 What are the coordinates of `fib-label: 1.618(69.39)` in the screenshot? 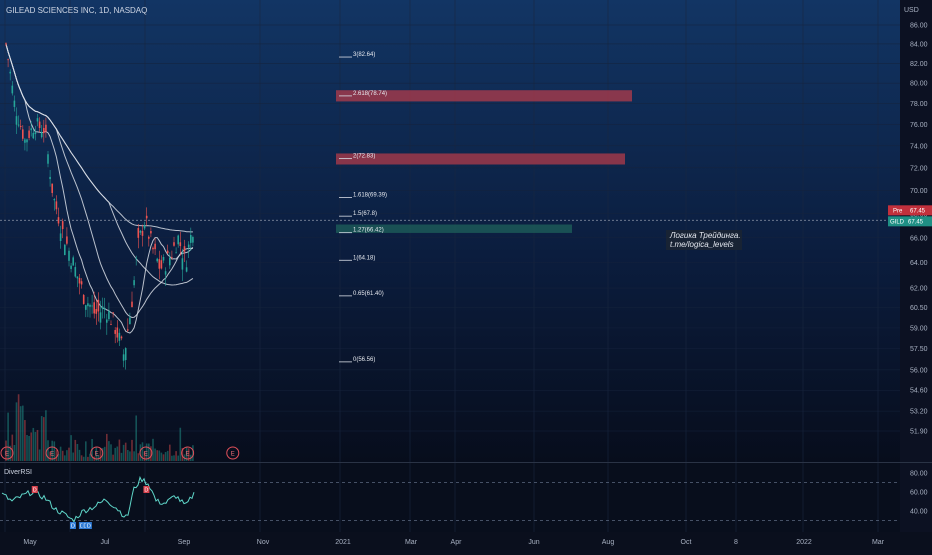 It's located at (370, 196).